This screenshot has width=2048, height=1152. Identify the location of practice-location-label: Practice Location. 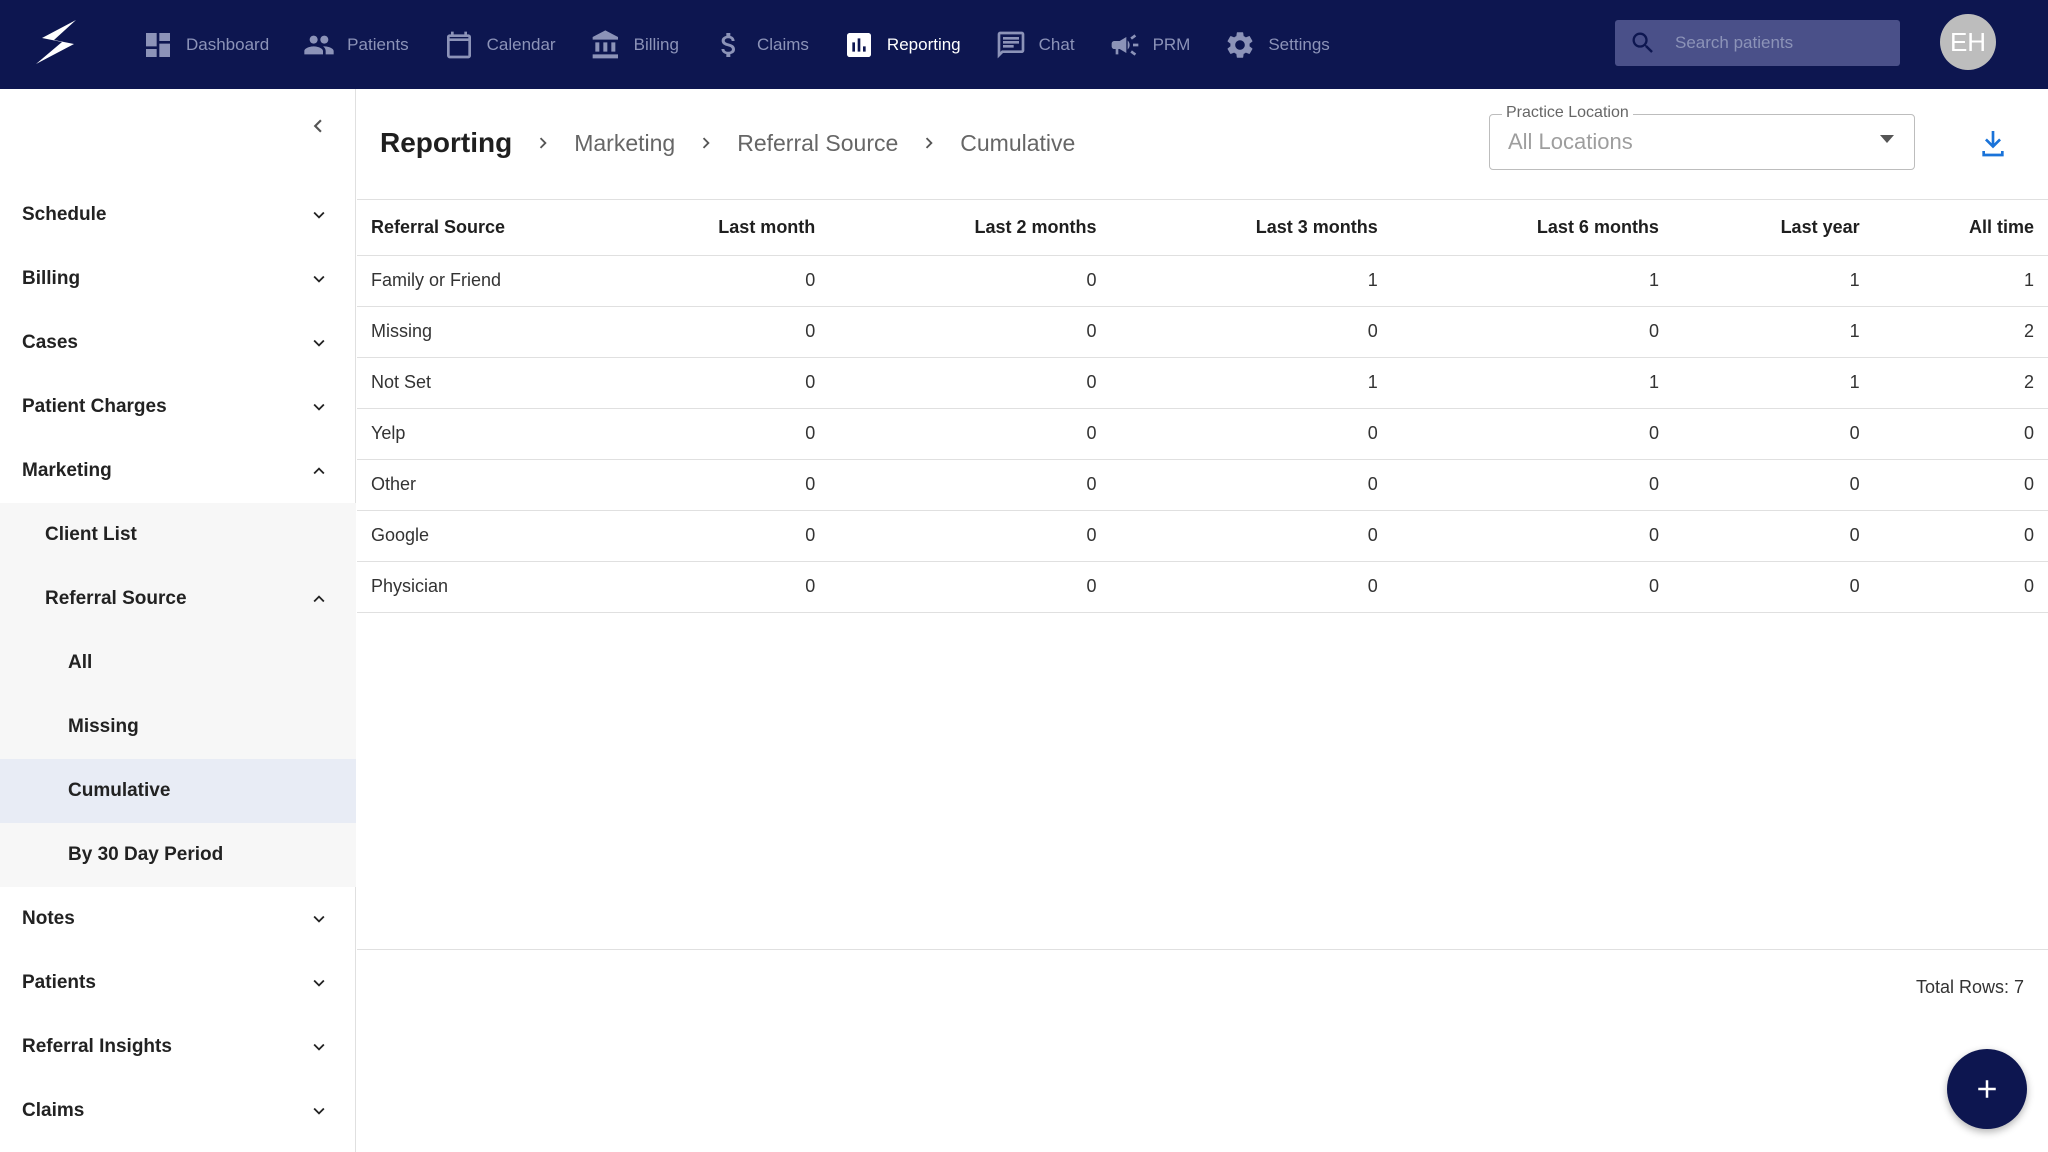
(1567, 113).